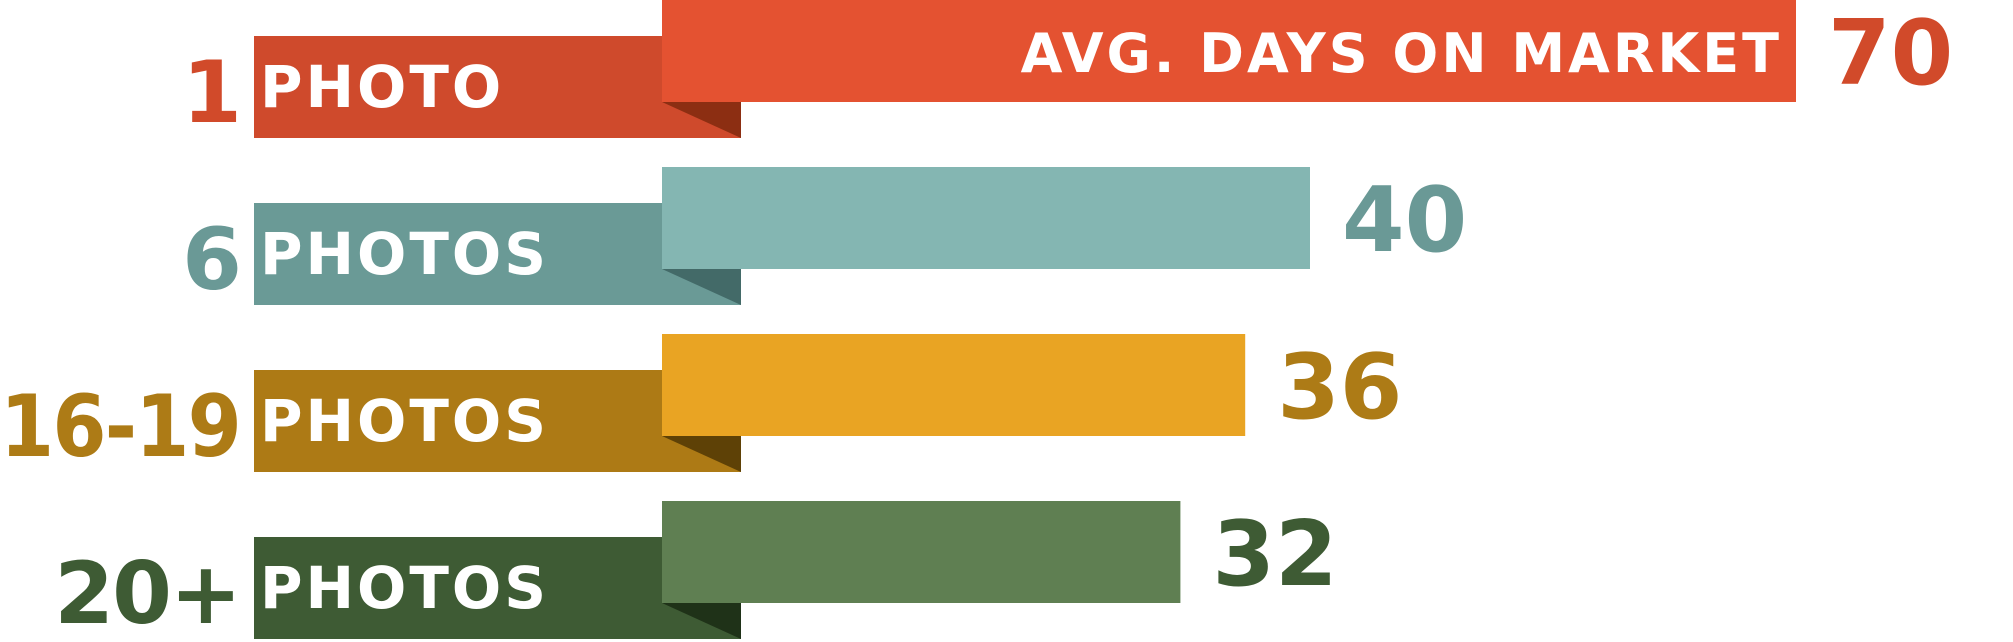 The height and width of the screenshot is (642, 2013). Describe the element at coordinates (404, 254) in the screenshot. I see `photo-unit-6: PHOTOS` at that location.